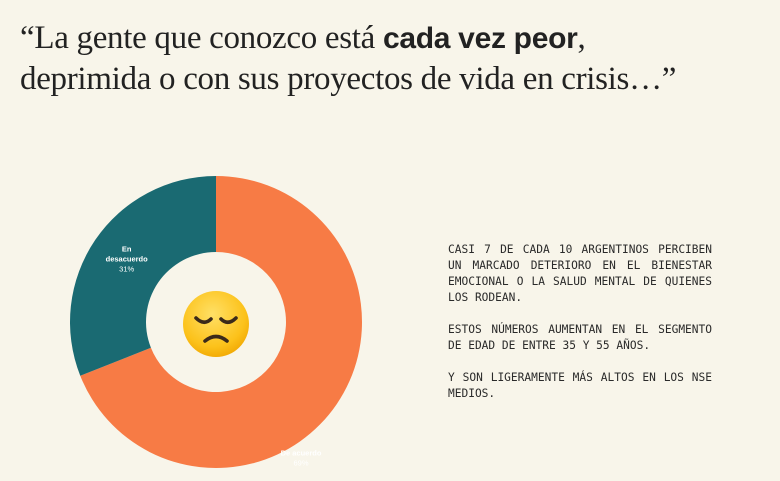 This screenshot has height=481, width=780. Describe the element at coordinates (301, 453) in the screenshot. I see `slice-label-text: De acuerdo` at that location.